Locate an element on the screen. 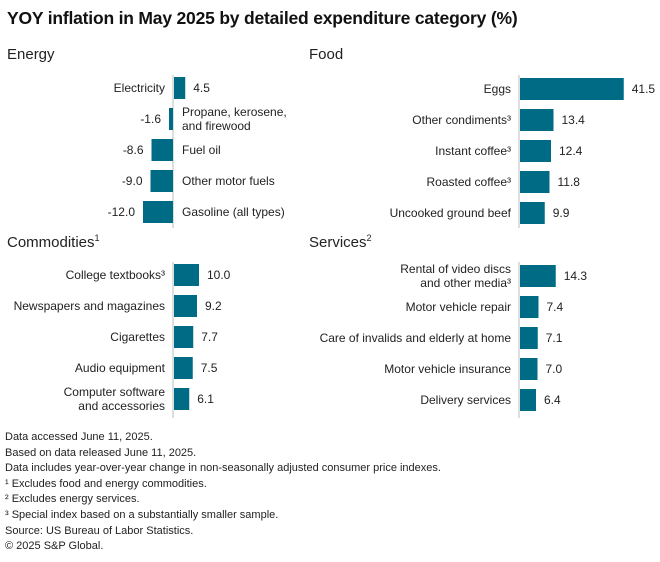 This screenshot has height=562, width=660. category-label: Cigarettes is located at coordinates (137, 337).